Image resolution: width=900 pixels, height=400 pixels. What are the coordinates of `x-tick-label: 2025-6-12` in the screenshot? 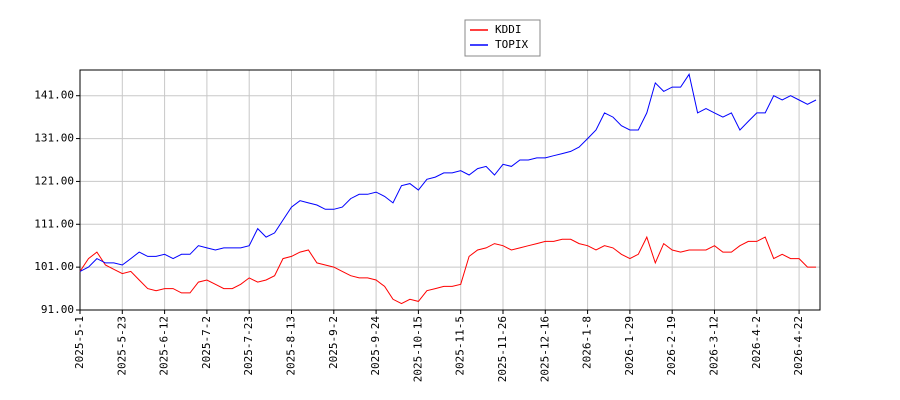 It's located at (164, 346).